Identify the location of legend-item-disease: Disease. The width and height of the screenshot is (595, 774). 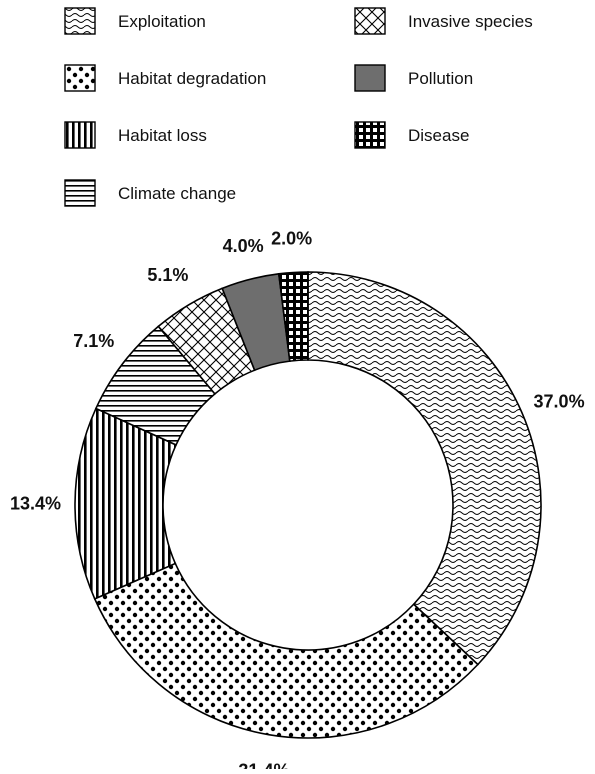
(411, 135).